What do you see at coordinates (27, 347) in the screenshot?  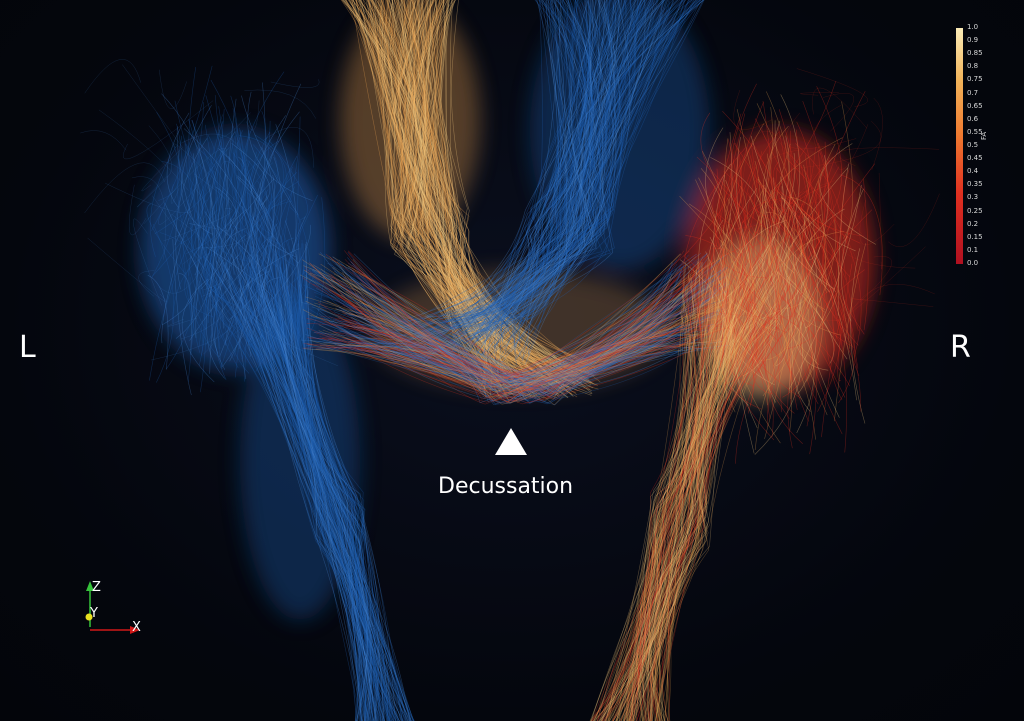 I see `left-orientation-label: L` at bounding box center [27, 347].